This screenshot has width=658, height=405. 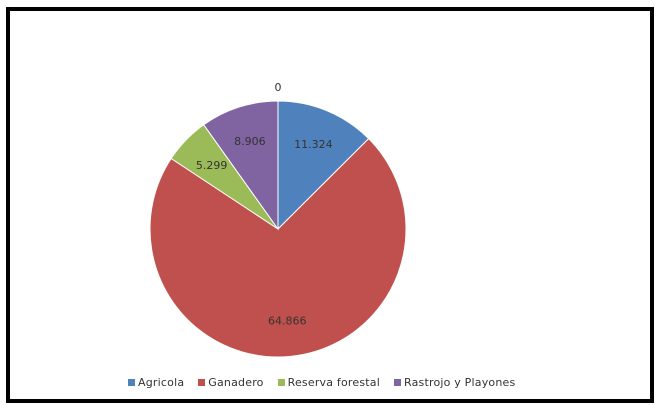 I want to click on data-label-ganadero: 64.866, so click(x=287, y=321).